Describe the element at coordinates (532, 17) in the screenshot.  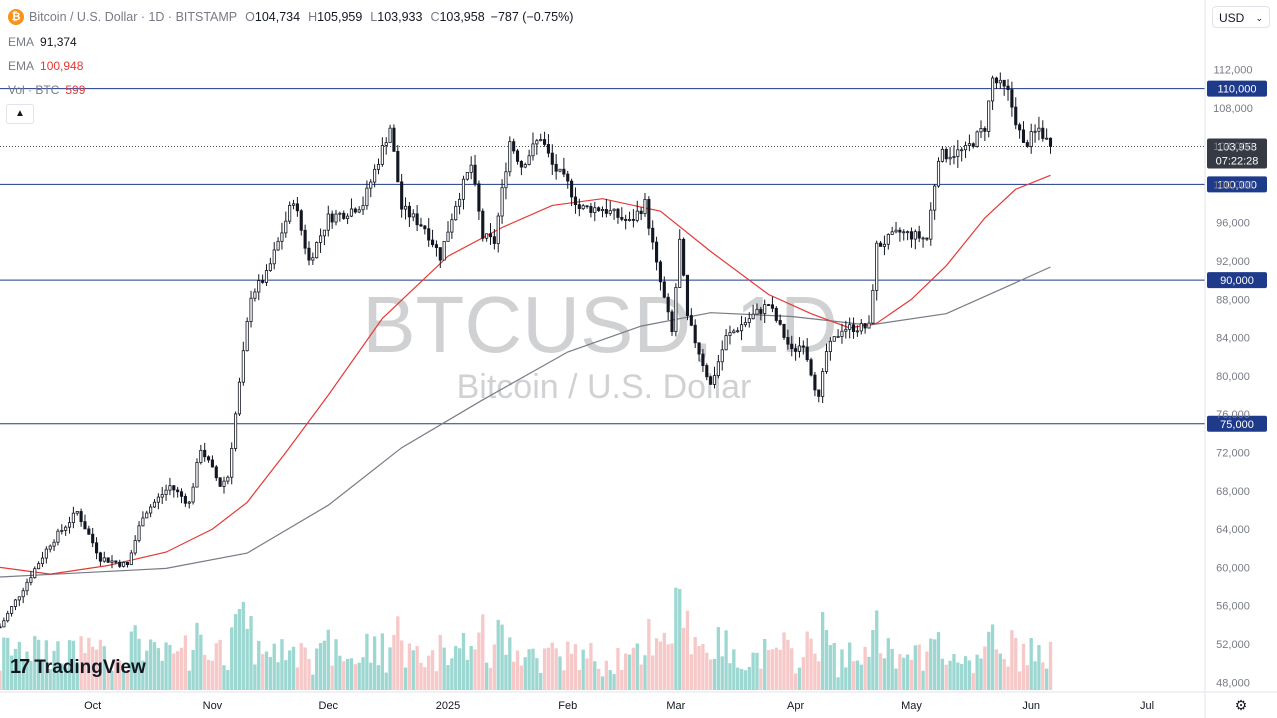
I see `change-value: −787 (−0.75%)` at that location.